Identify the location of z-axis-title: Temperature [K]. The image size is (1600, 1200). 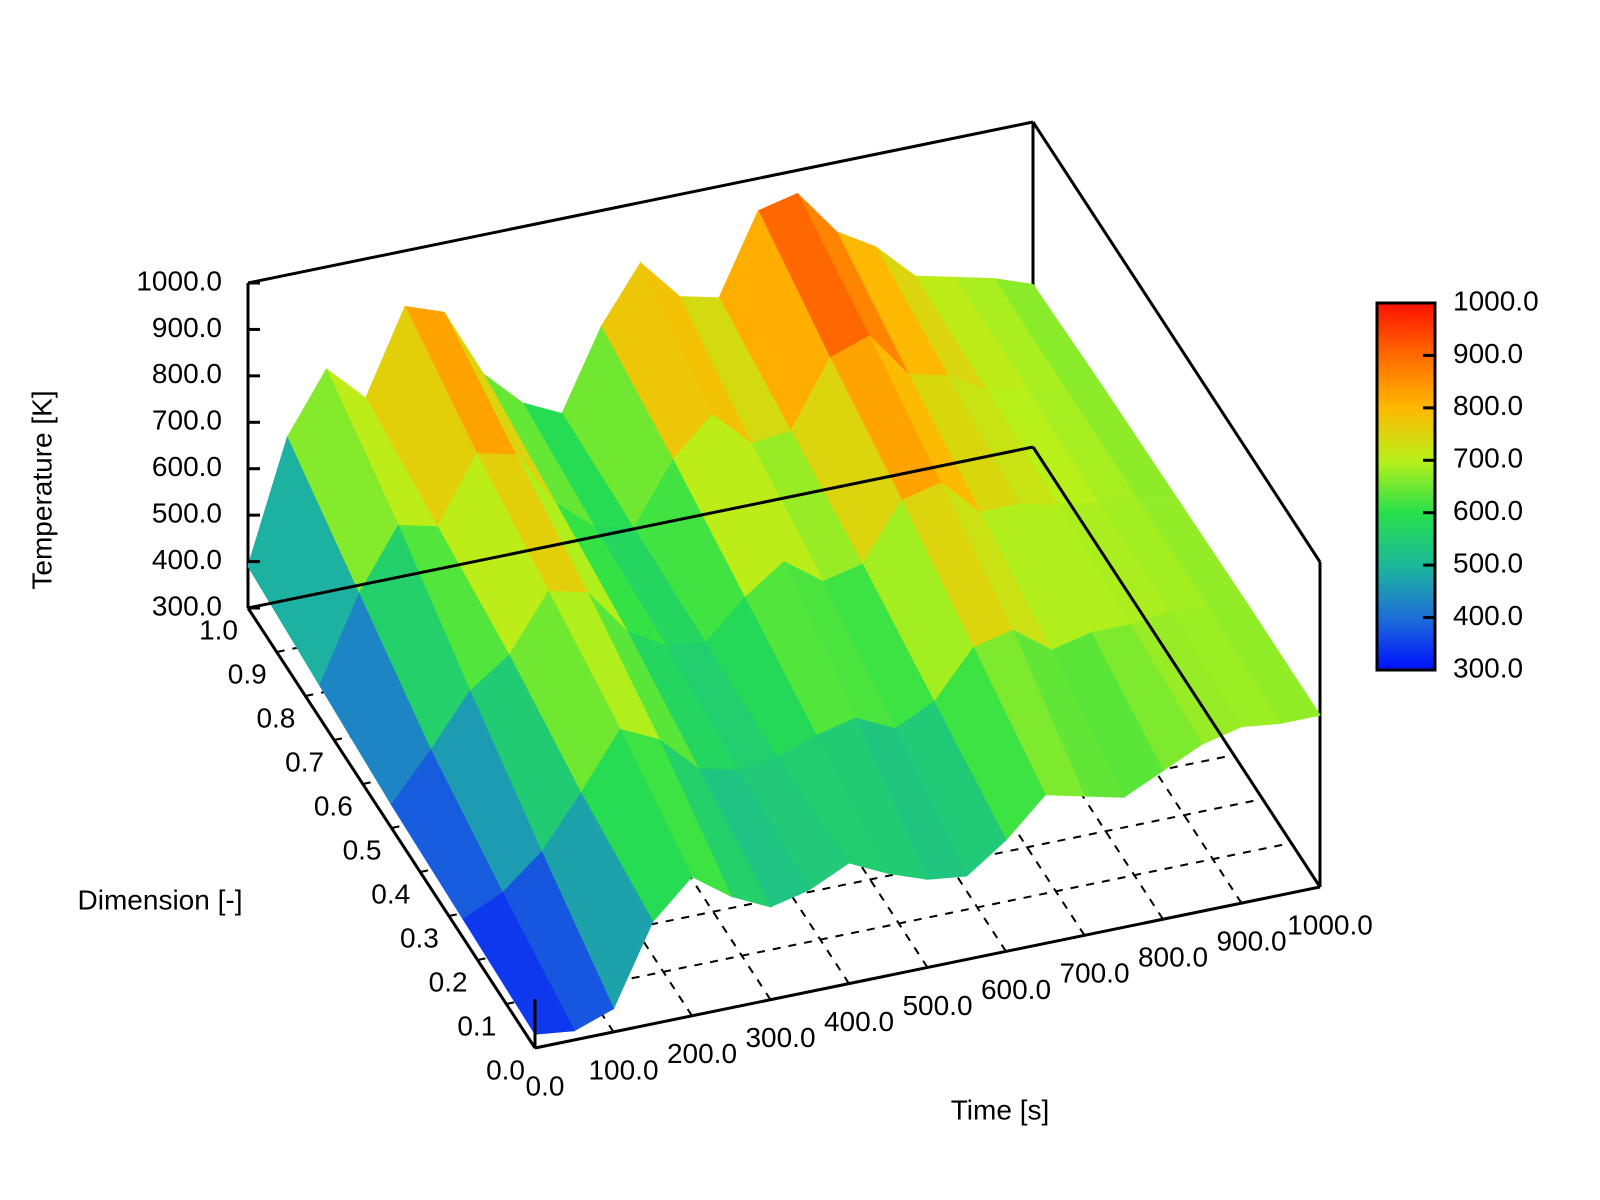
(41, 489).